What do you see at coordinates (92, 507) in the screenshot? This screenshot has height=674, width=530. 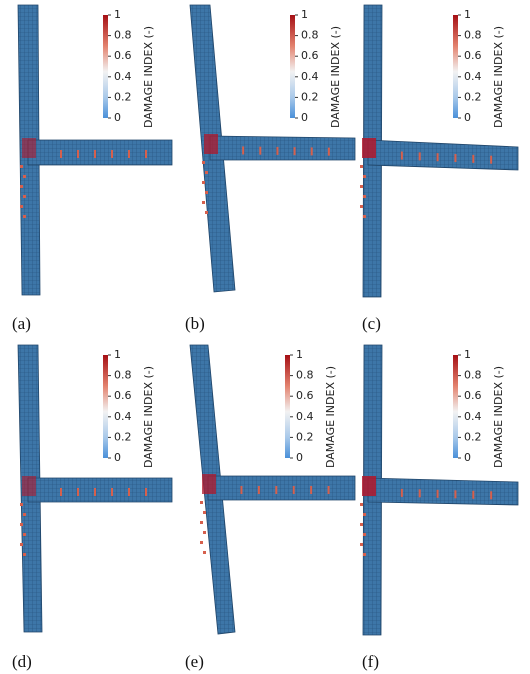 I see `panel: 1 0.8 0.6 0.4 0.2 0 DAMAGE INDEX (-) (d)` at bounding box center [92, 507].